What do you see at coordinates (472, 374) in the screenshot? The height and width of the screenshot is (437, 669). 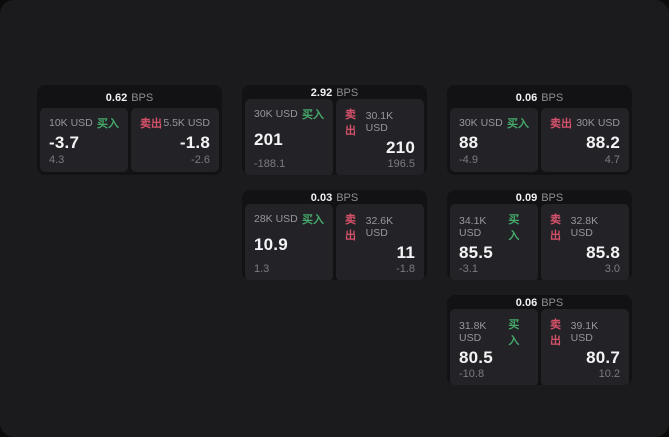 I see `buy-sub-value: -10.8` at bounding box center [472, 374].